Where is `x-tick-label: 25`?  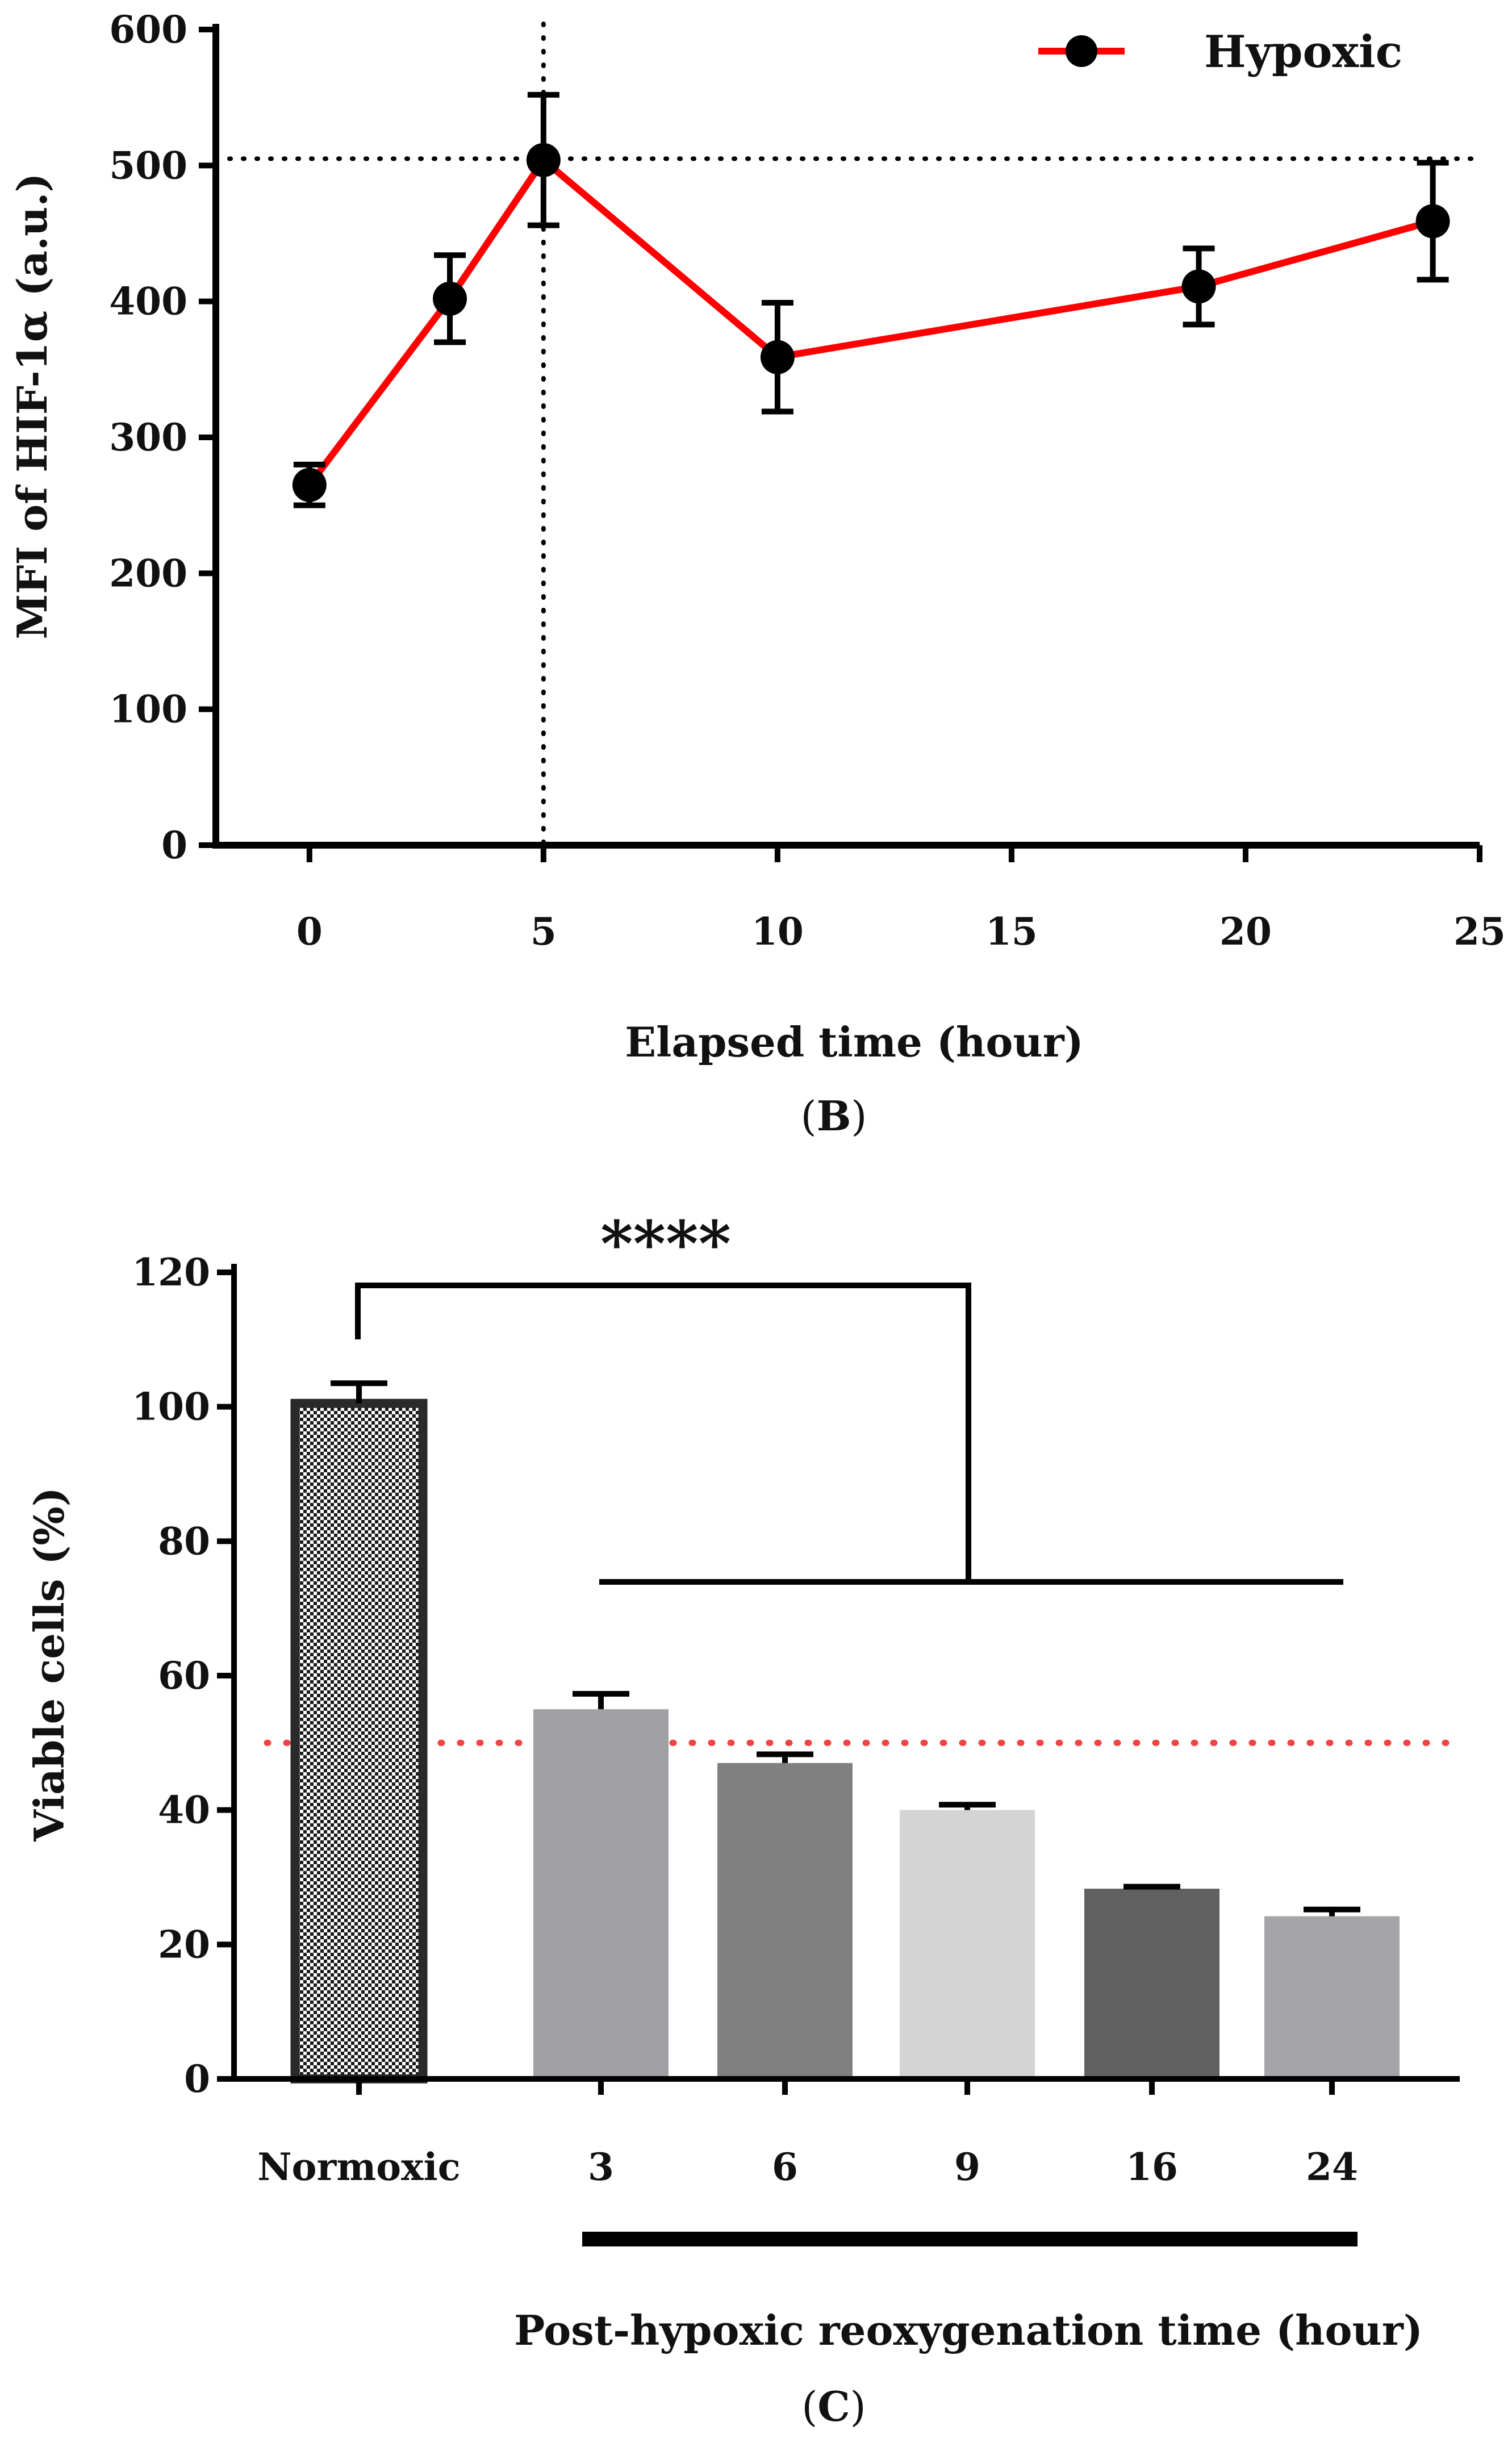 x-tick-label: 25 is located at coordinates (1479, 931).